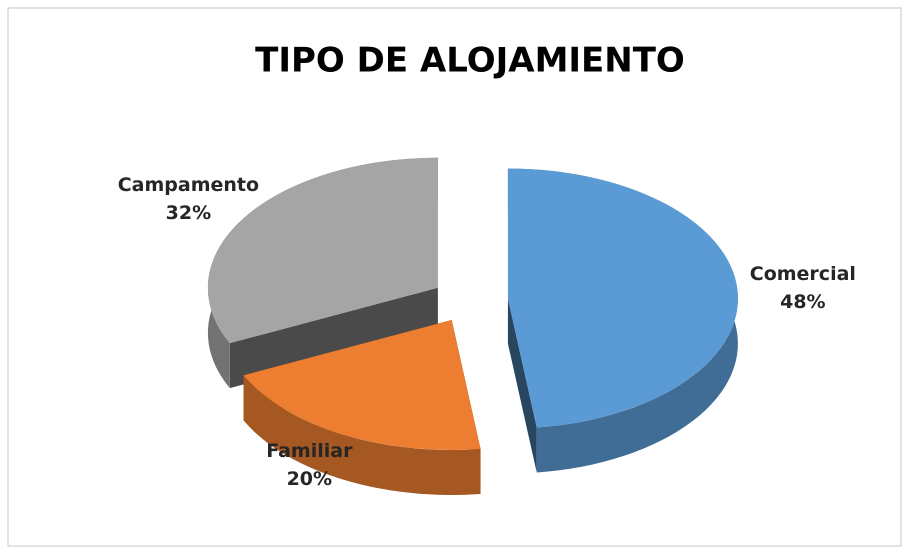 The image size is (909, 554). What do you see at coordinates (188, 212) in the screenshot?
I see `data-label-value: 32%` at bounding box center [188, 212].